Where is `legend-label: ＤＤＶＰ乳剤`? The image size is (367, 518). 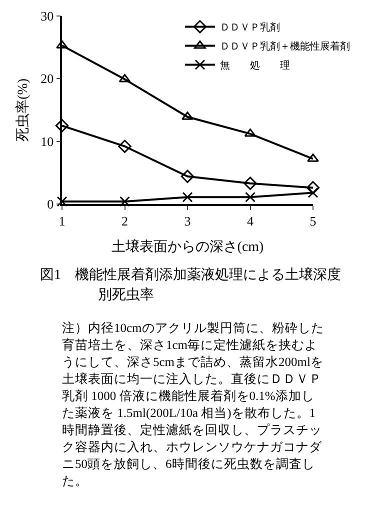 legend-label: ＤＤＶＰ乳剤 is located at coordinates (250, 28).